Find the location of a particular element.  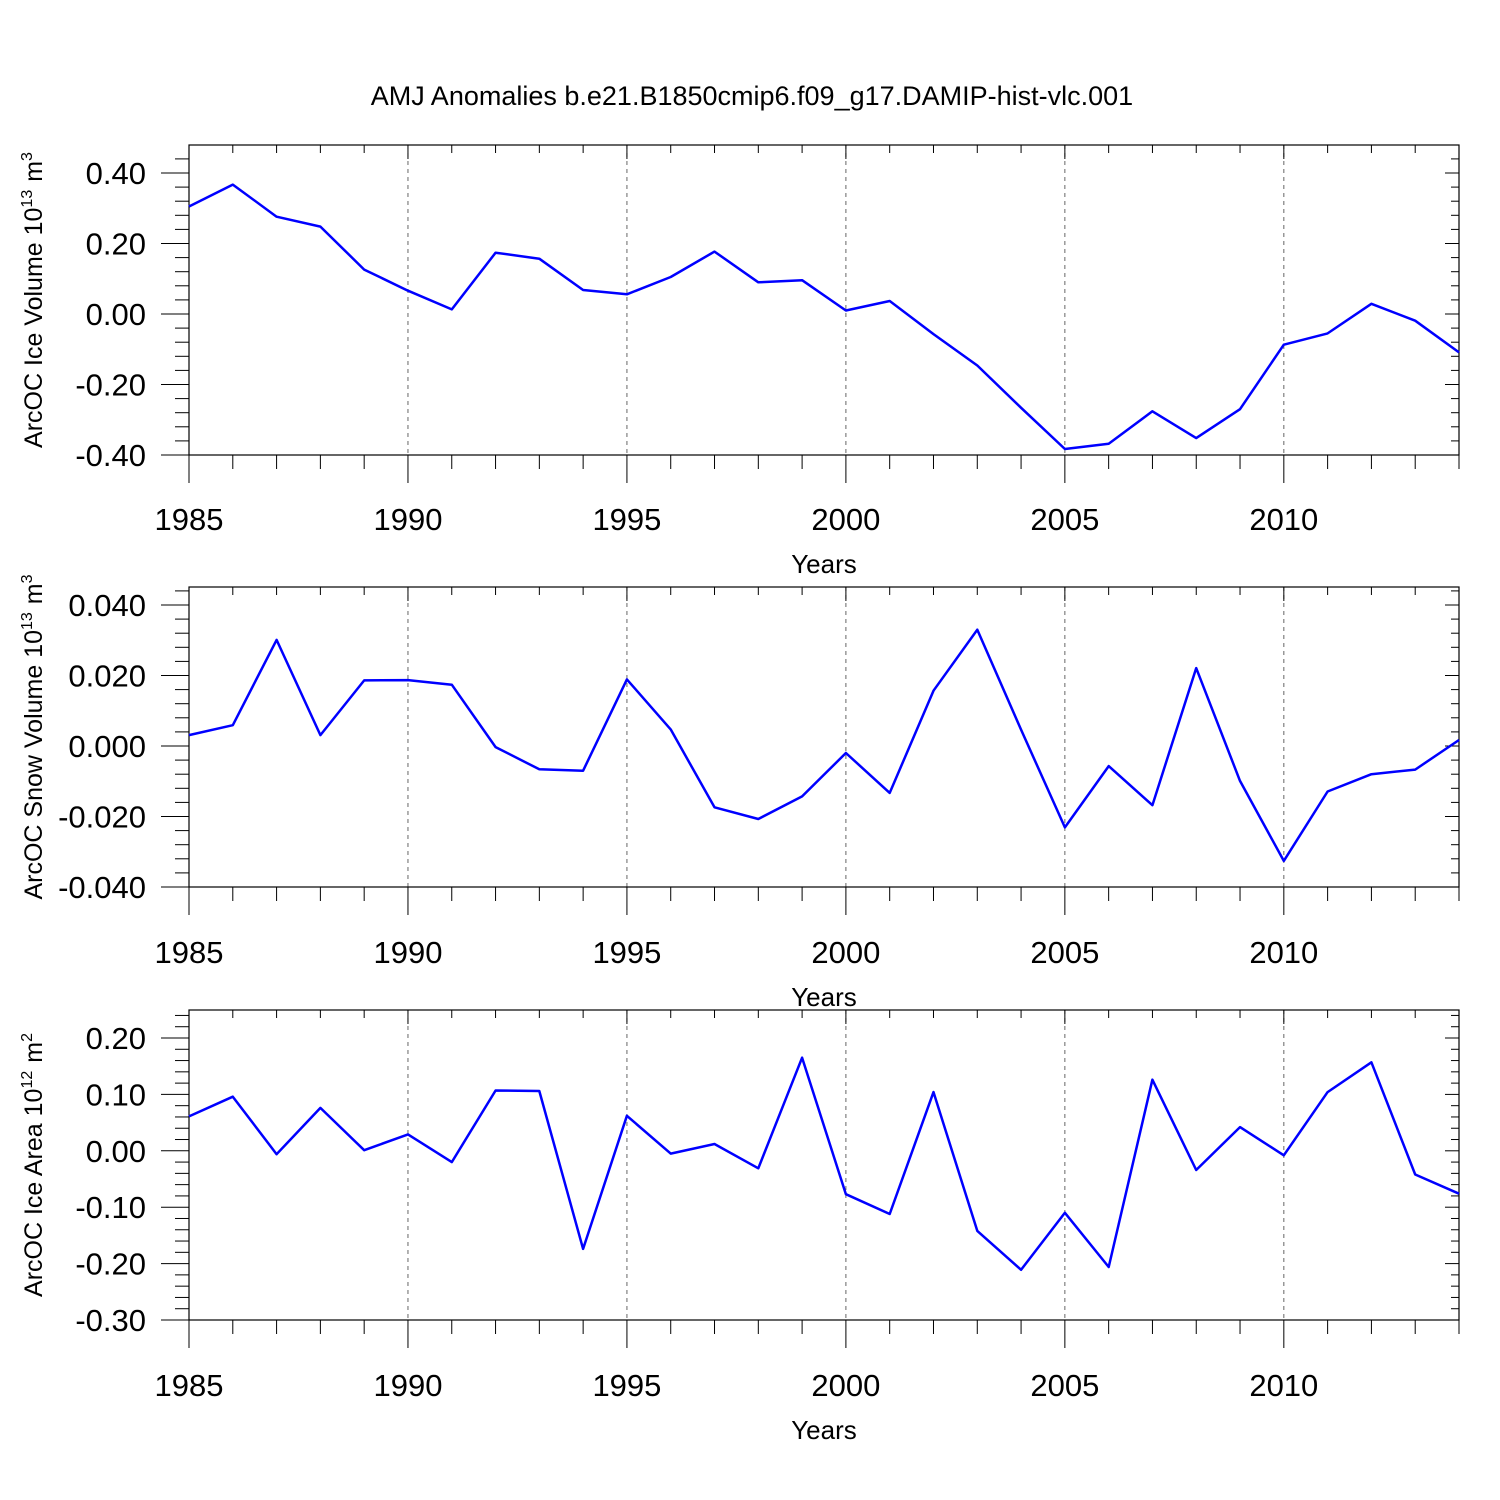

y-axis-label-main: ArcOC Ice Area 10 is located at coordinates (34, 1193).